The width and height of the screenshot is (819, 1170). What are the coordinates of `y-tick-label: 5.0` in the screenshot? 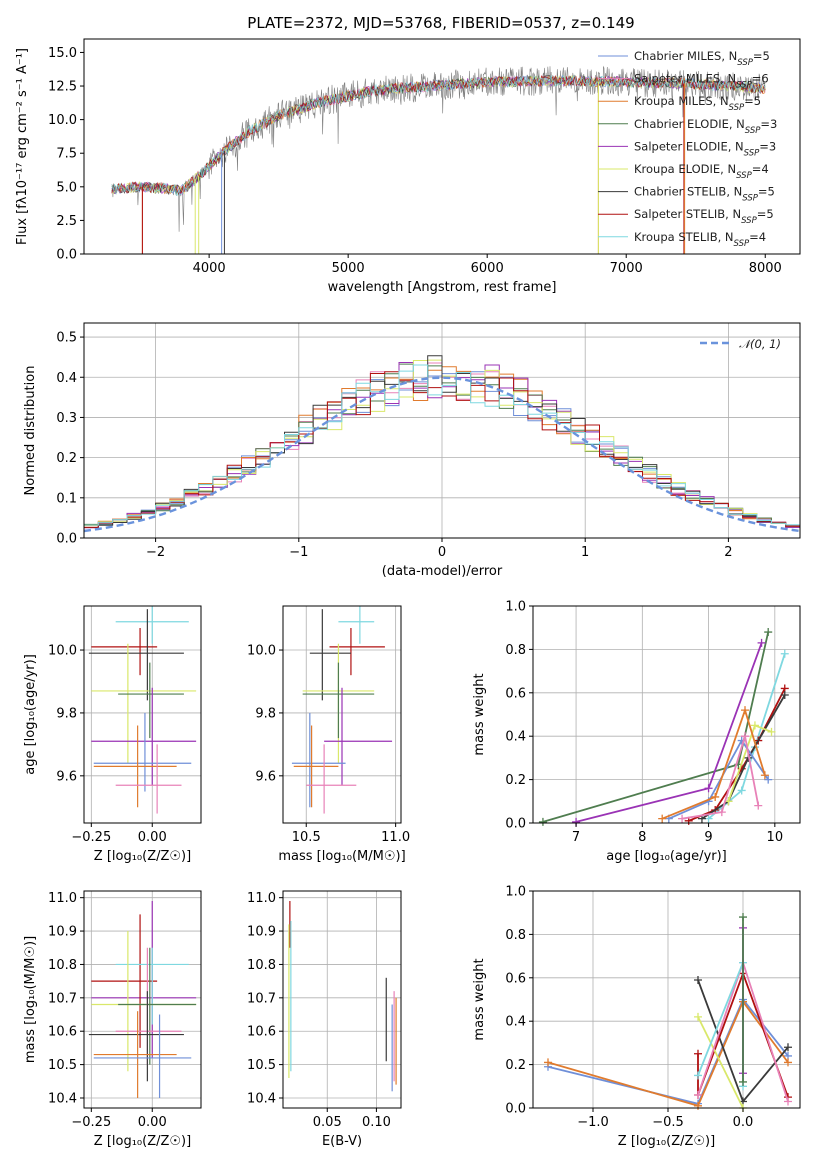 It's located at (66, 187).